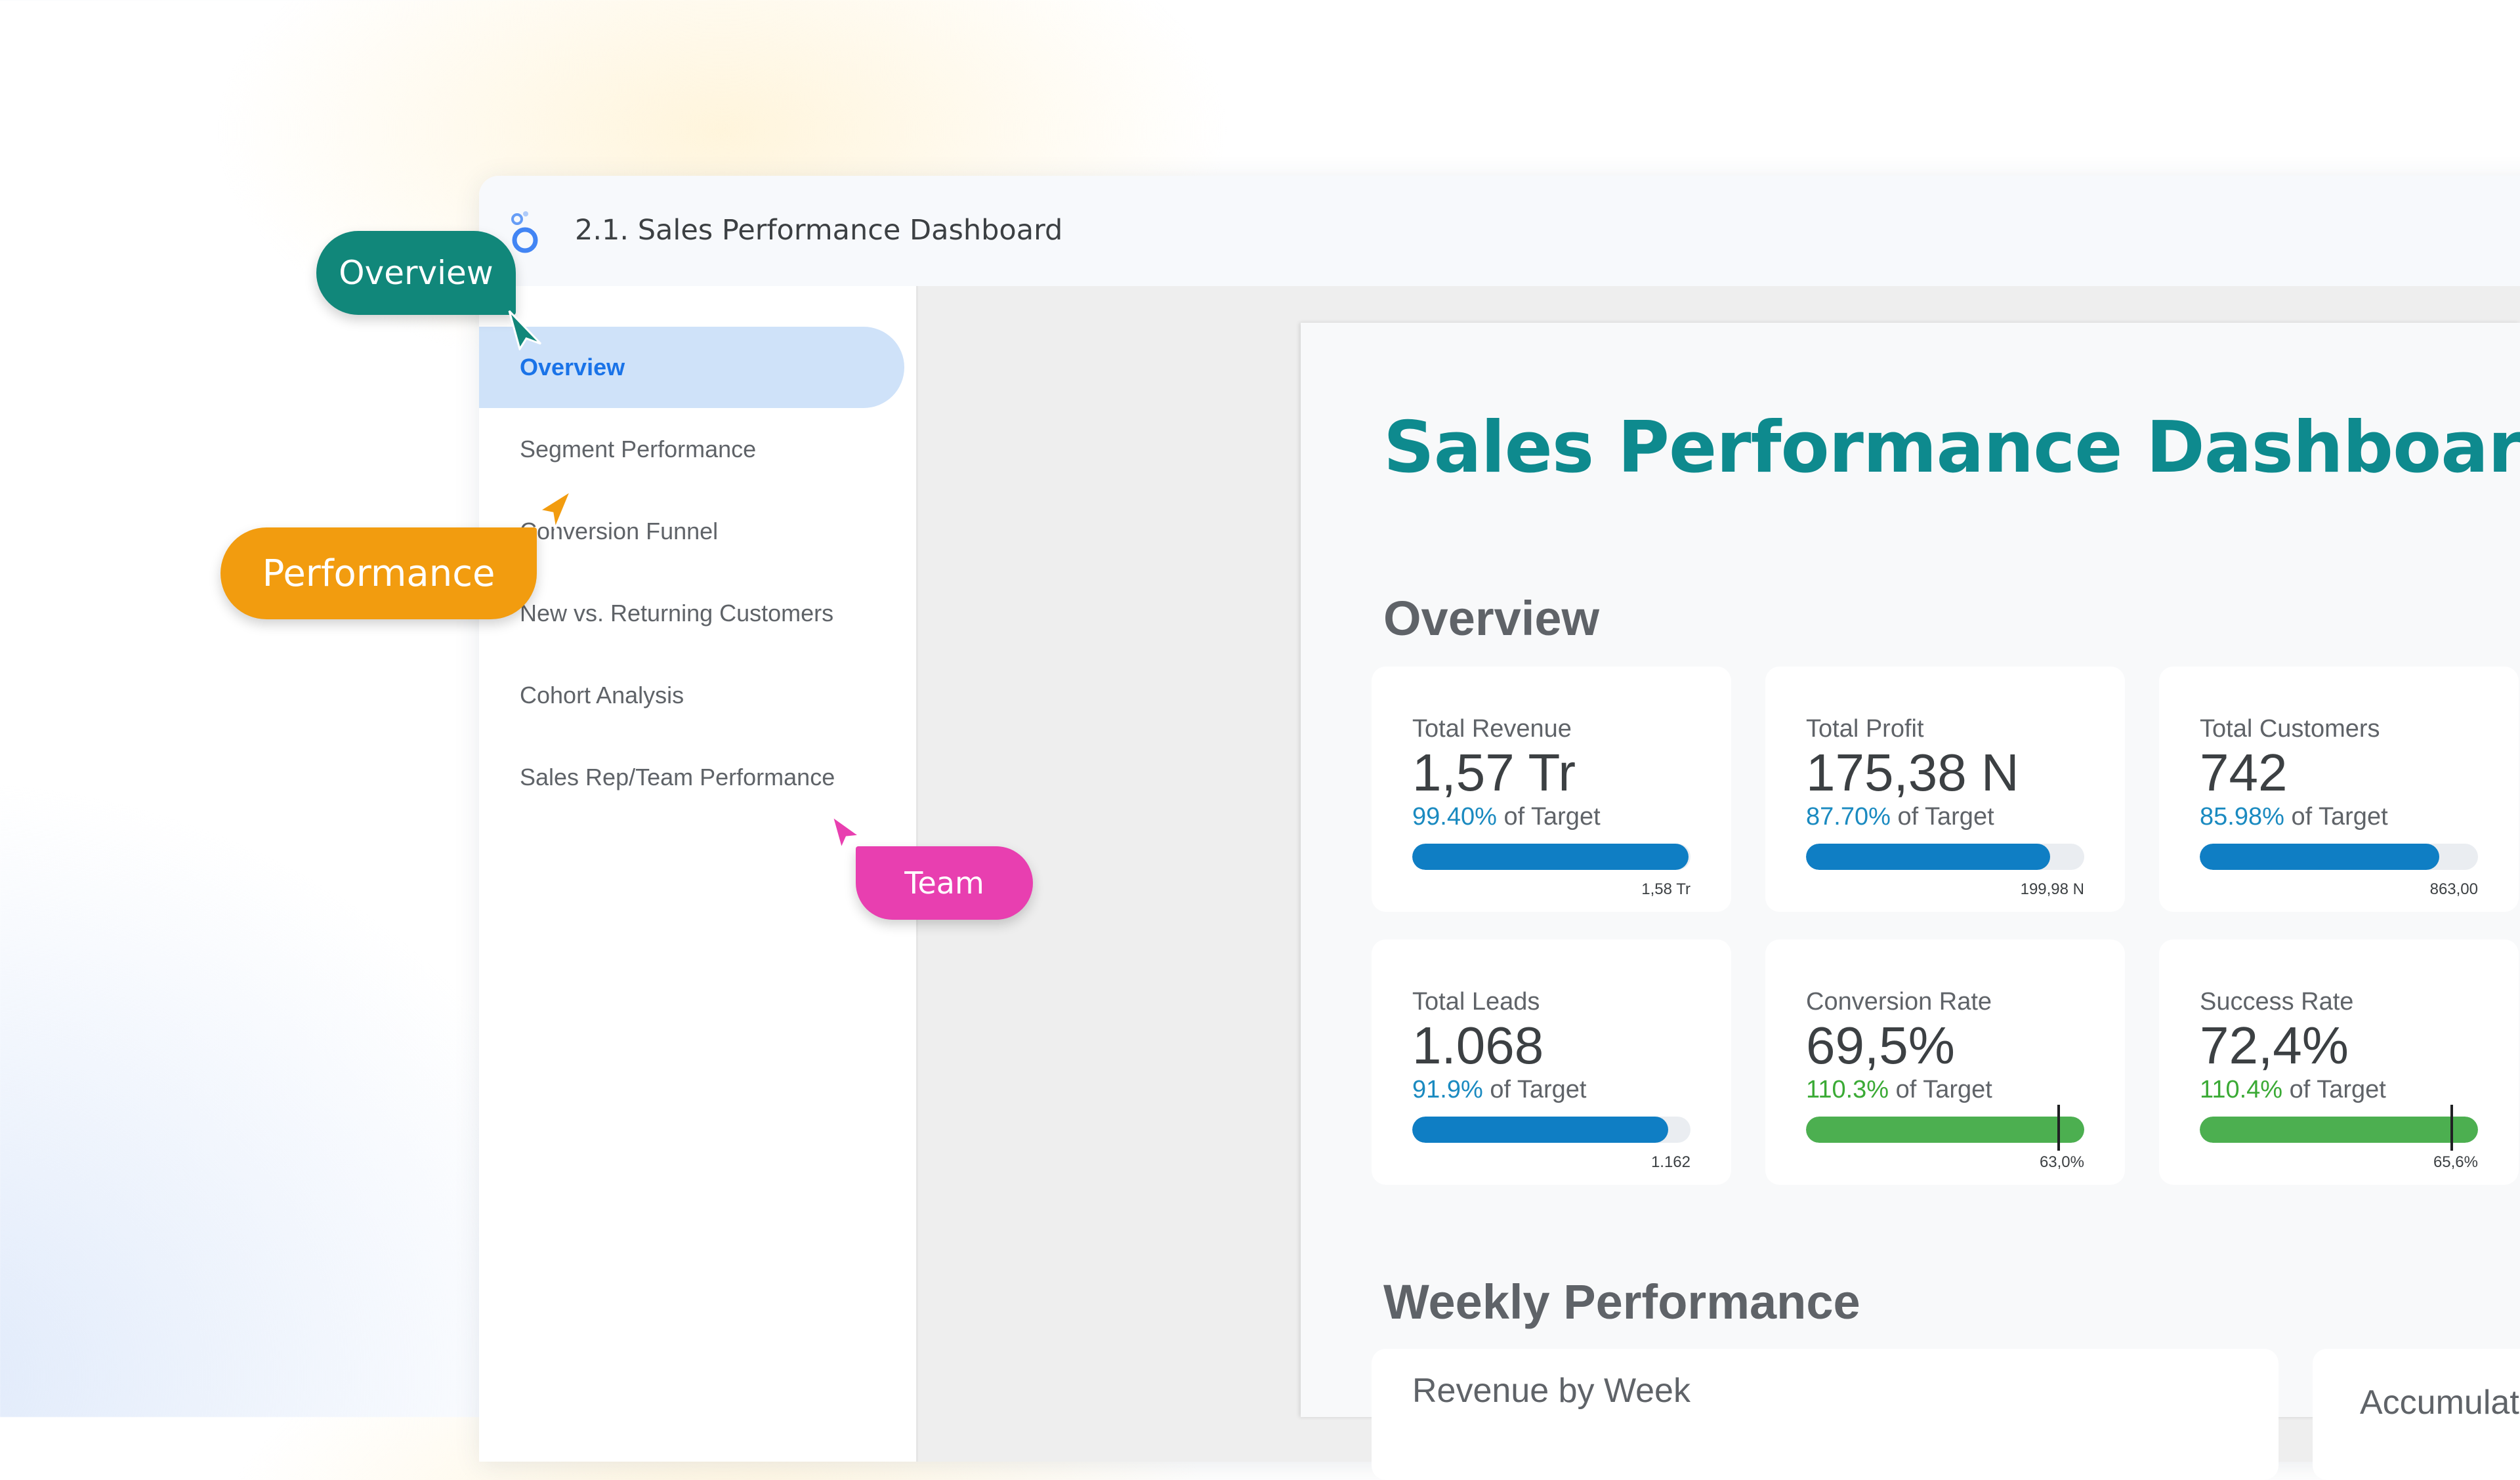  Describe the element at coordinates (2241, 1089) in the screenshot. I see `kpi-percent: 110.4%` at that location.